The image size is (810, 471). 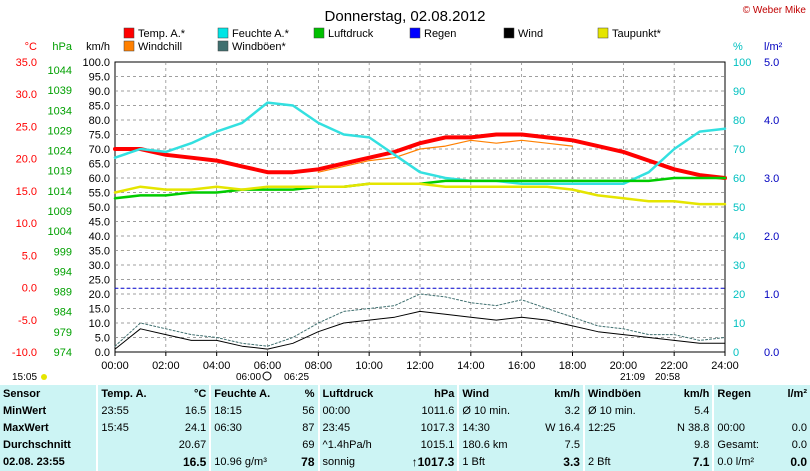 I want to click on axis-tick-pressure_hpa: 1014, so click(x=60, y=192).